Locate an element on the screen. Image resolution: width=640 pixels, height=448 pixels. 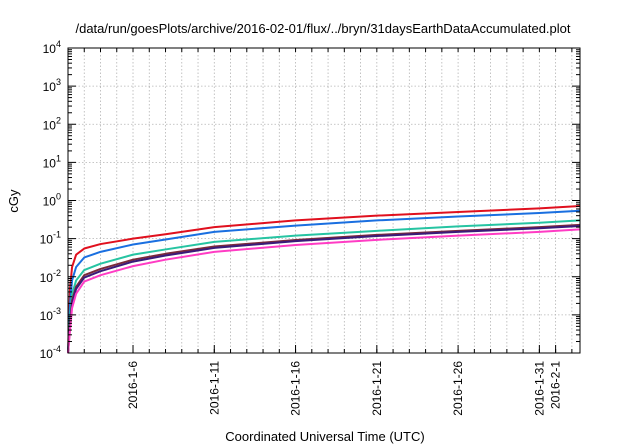
y-tick-exponent: -4 is located at coordinates (57, 349).